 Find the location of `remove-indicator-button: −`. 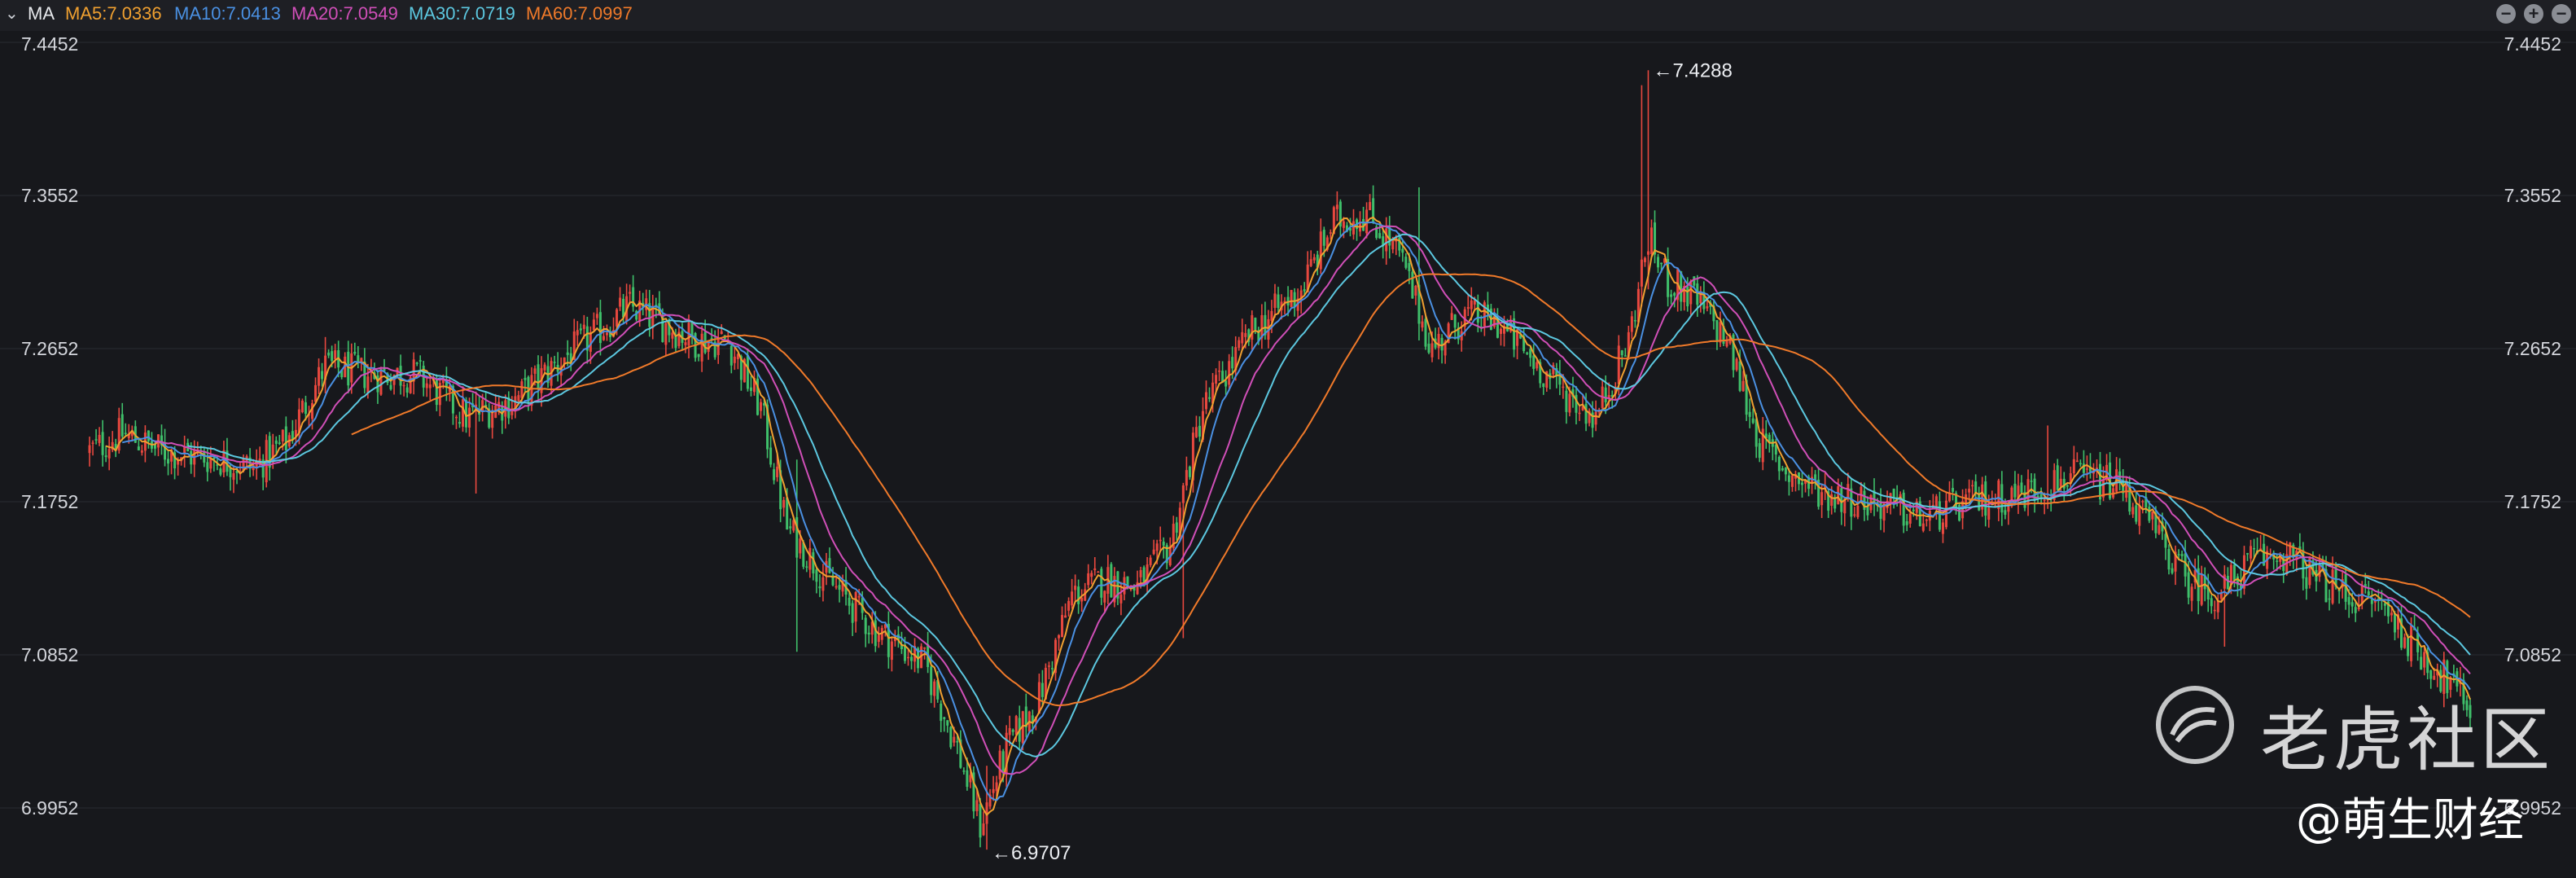

remove-indicator-button: − is located at coordinates (2506, 14).